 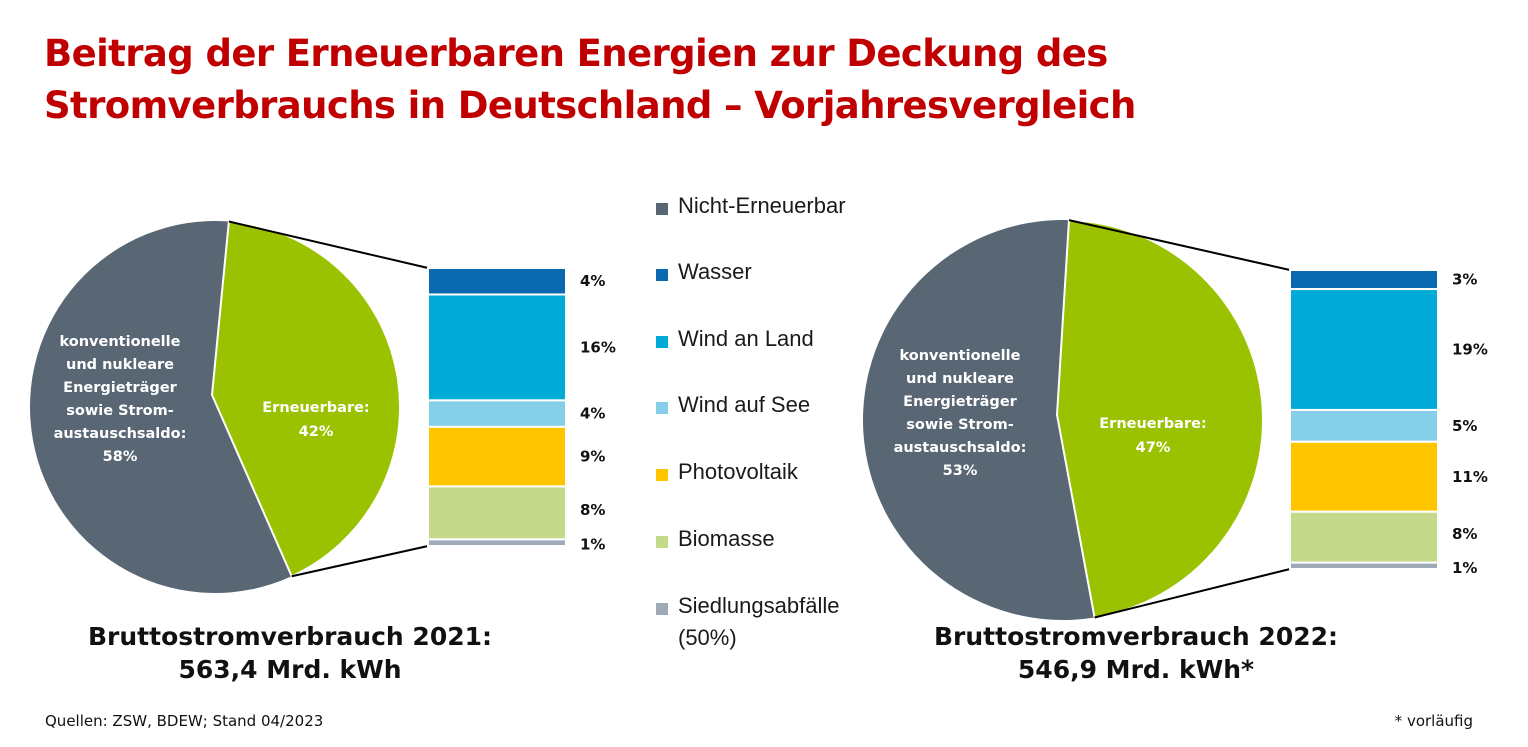 I want to click on legend-label: Nicht-Erneuerbar, so click(x=762, y=205).